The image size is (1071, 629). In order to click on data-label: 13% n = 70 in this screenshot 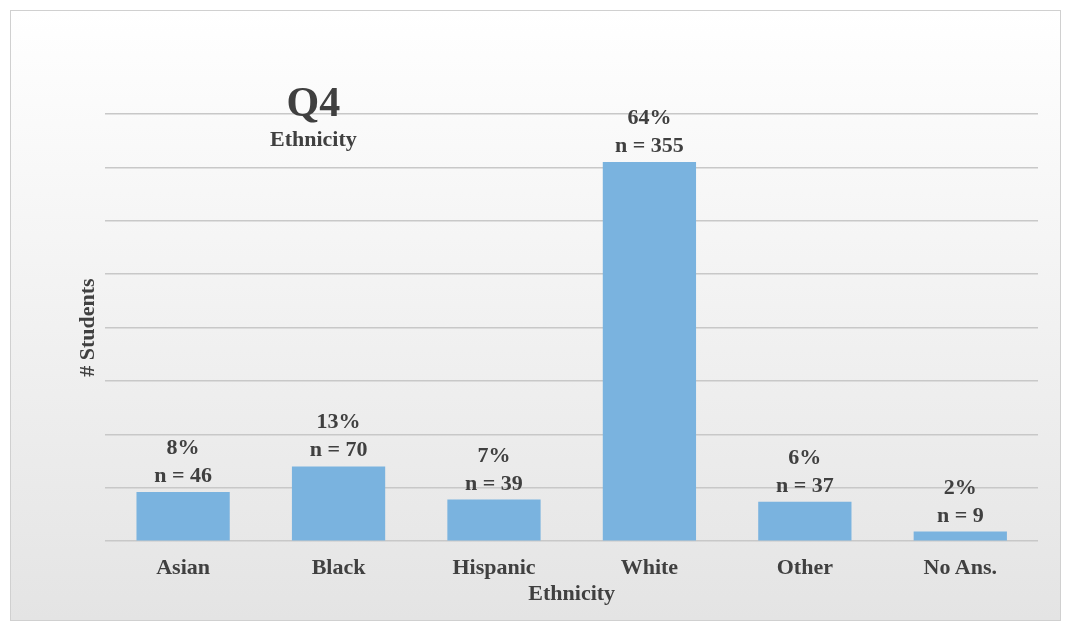, I will do `click(338, 435)`.